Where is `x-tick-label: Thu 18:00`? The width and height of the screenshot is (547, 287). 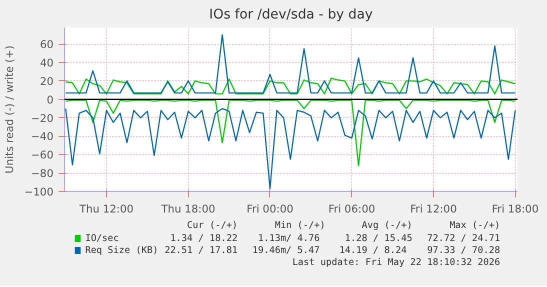
x-tick-label: Thu 18:00 is located at coordinates (188, 209).